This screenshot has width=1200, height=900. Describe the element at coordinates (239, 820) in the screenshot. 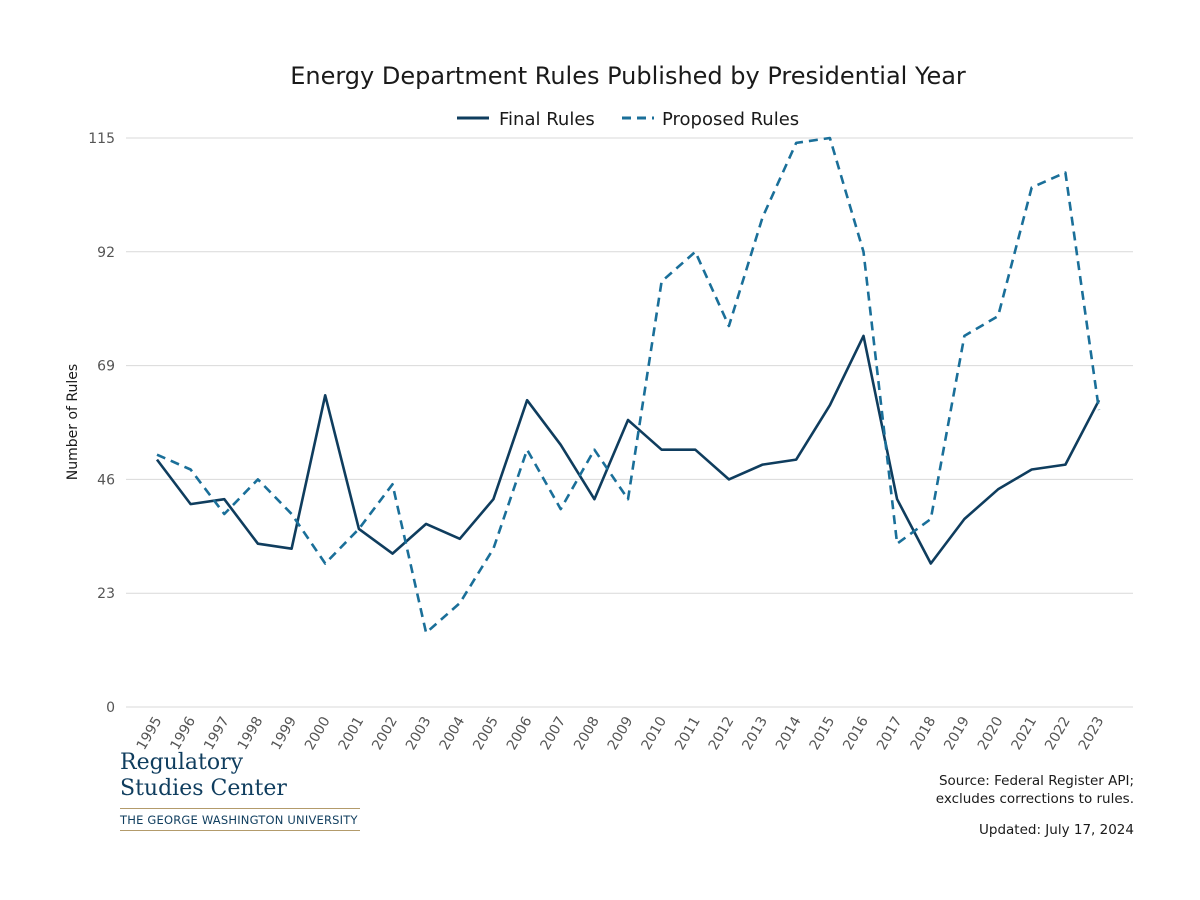

I see `logo-university: THE GEORGE WASHINGTON UNIVERSITY` at that location.